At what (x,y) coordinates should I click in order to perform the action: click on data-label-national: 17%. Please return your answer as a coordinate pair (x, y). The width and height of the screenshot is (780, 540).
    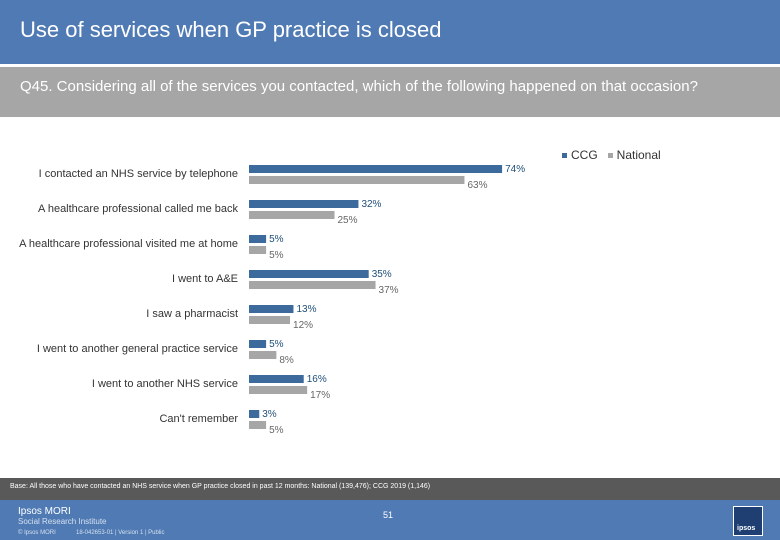
    Looking at the image, I should click on (320, 395).